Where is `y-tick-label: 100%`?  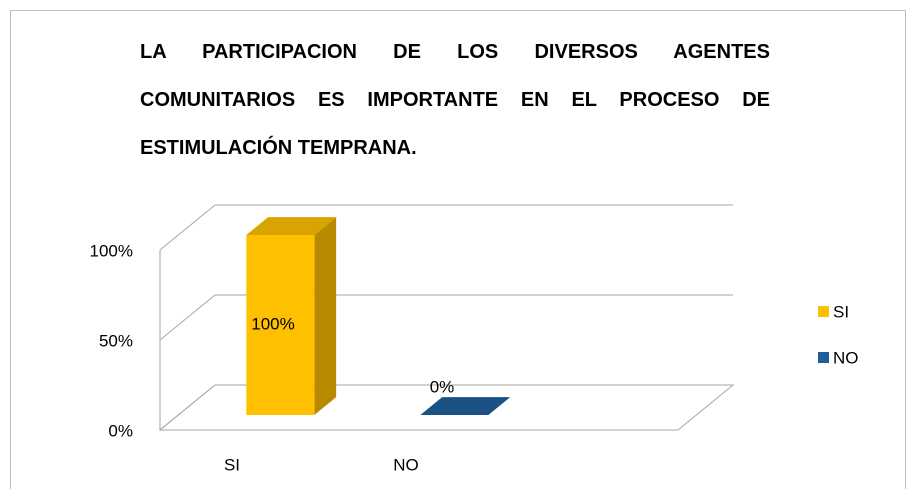
y-tick-label: 100% is located at coordinates (111, 250).